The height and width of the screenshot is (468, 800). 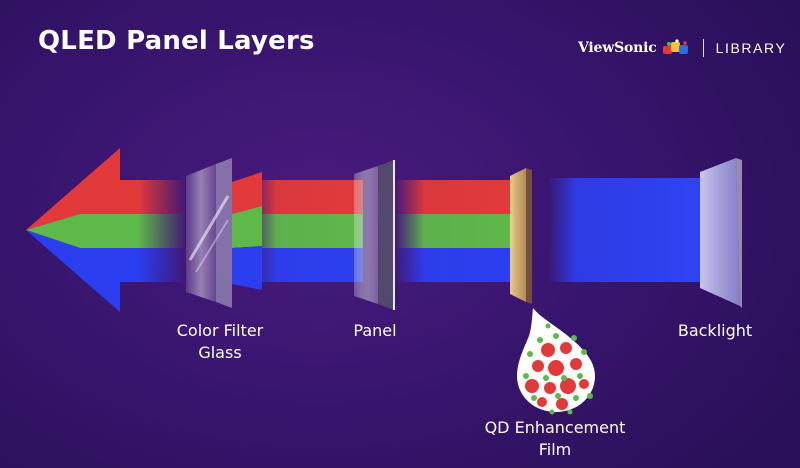 I want to click on label-color-filter-line1: Color Filter, so click(x=220, y=330).